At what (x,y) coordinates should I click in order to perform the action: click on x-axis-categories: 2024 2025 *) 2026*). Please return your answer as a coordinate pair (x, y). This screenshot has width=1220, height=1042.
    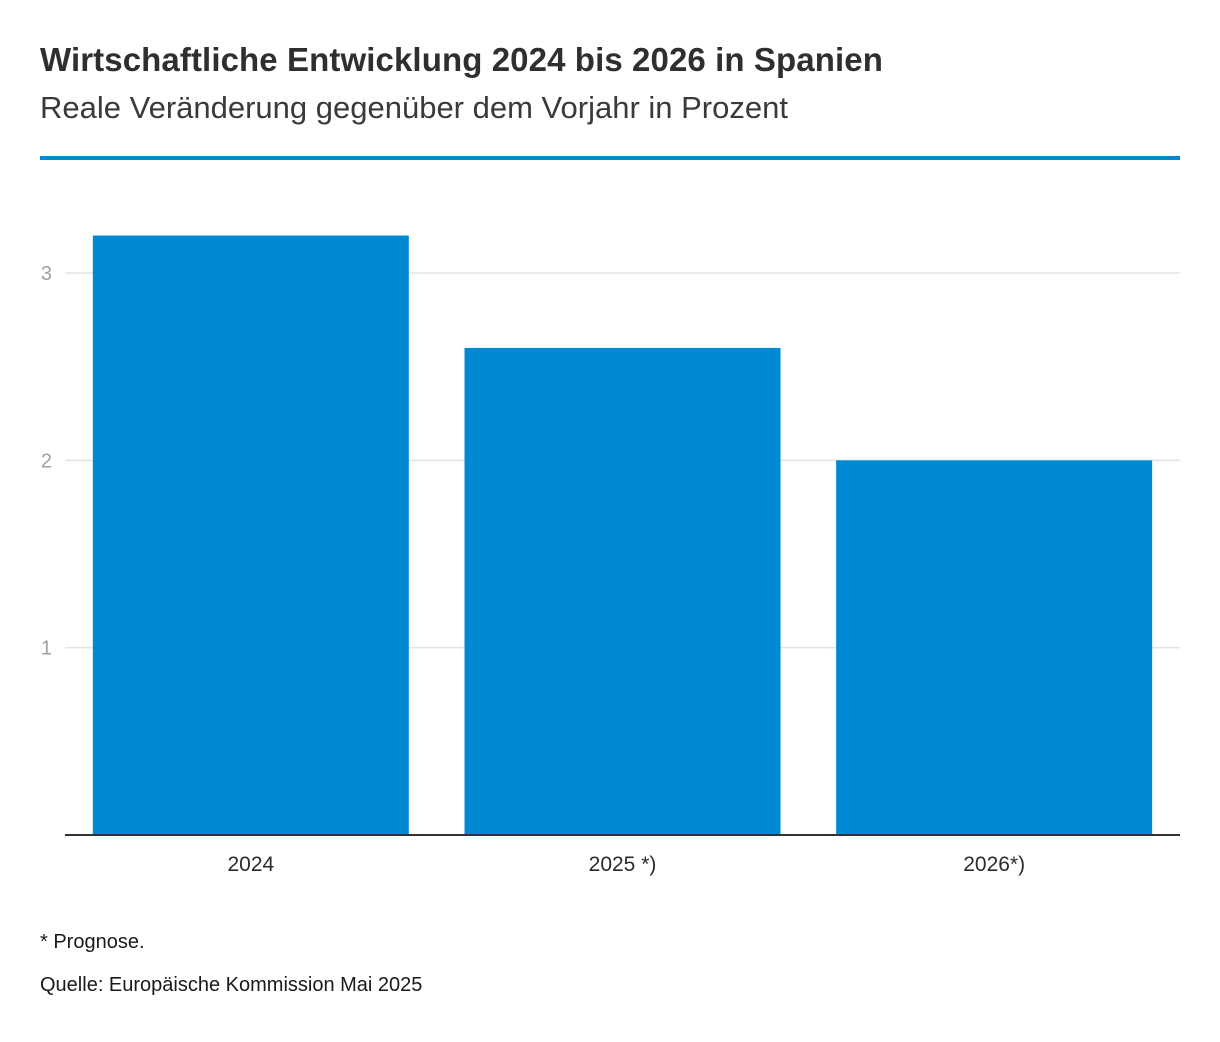
    Looking at the image, I should click on (626, 864).